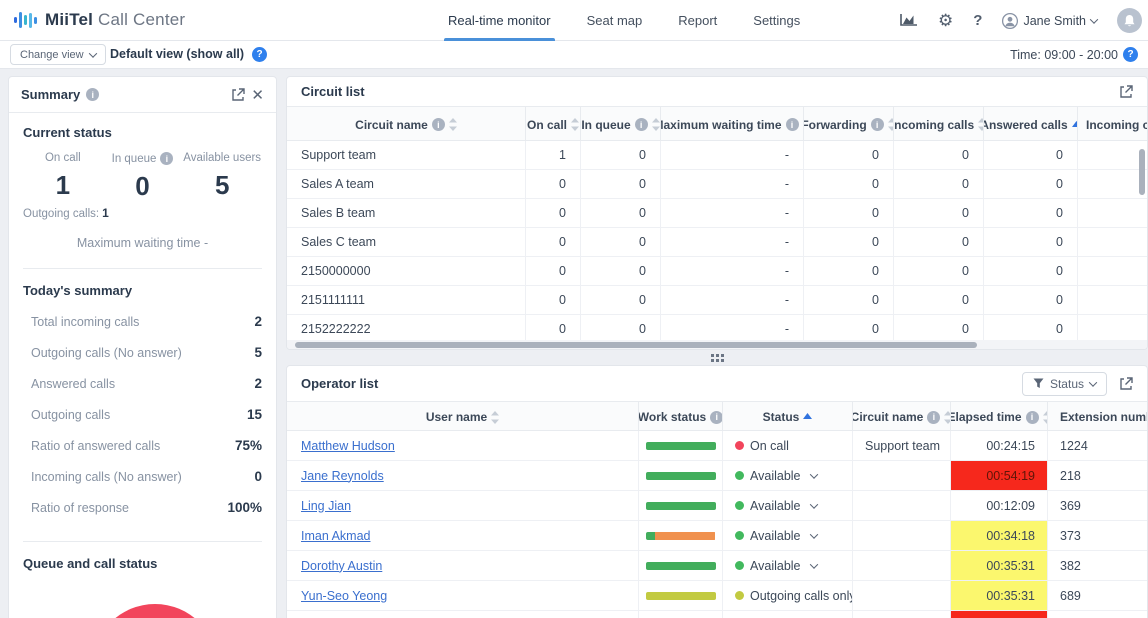  What do you see at coordinates (717, 91) in the screenshot?
I see `circuit-list-header: Circuit list` at bounding box center [717, 91].